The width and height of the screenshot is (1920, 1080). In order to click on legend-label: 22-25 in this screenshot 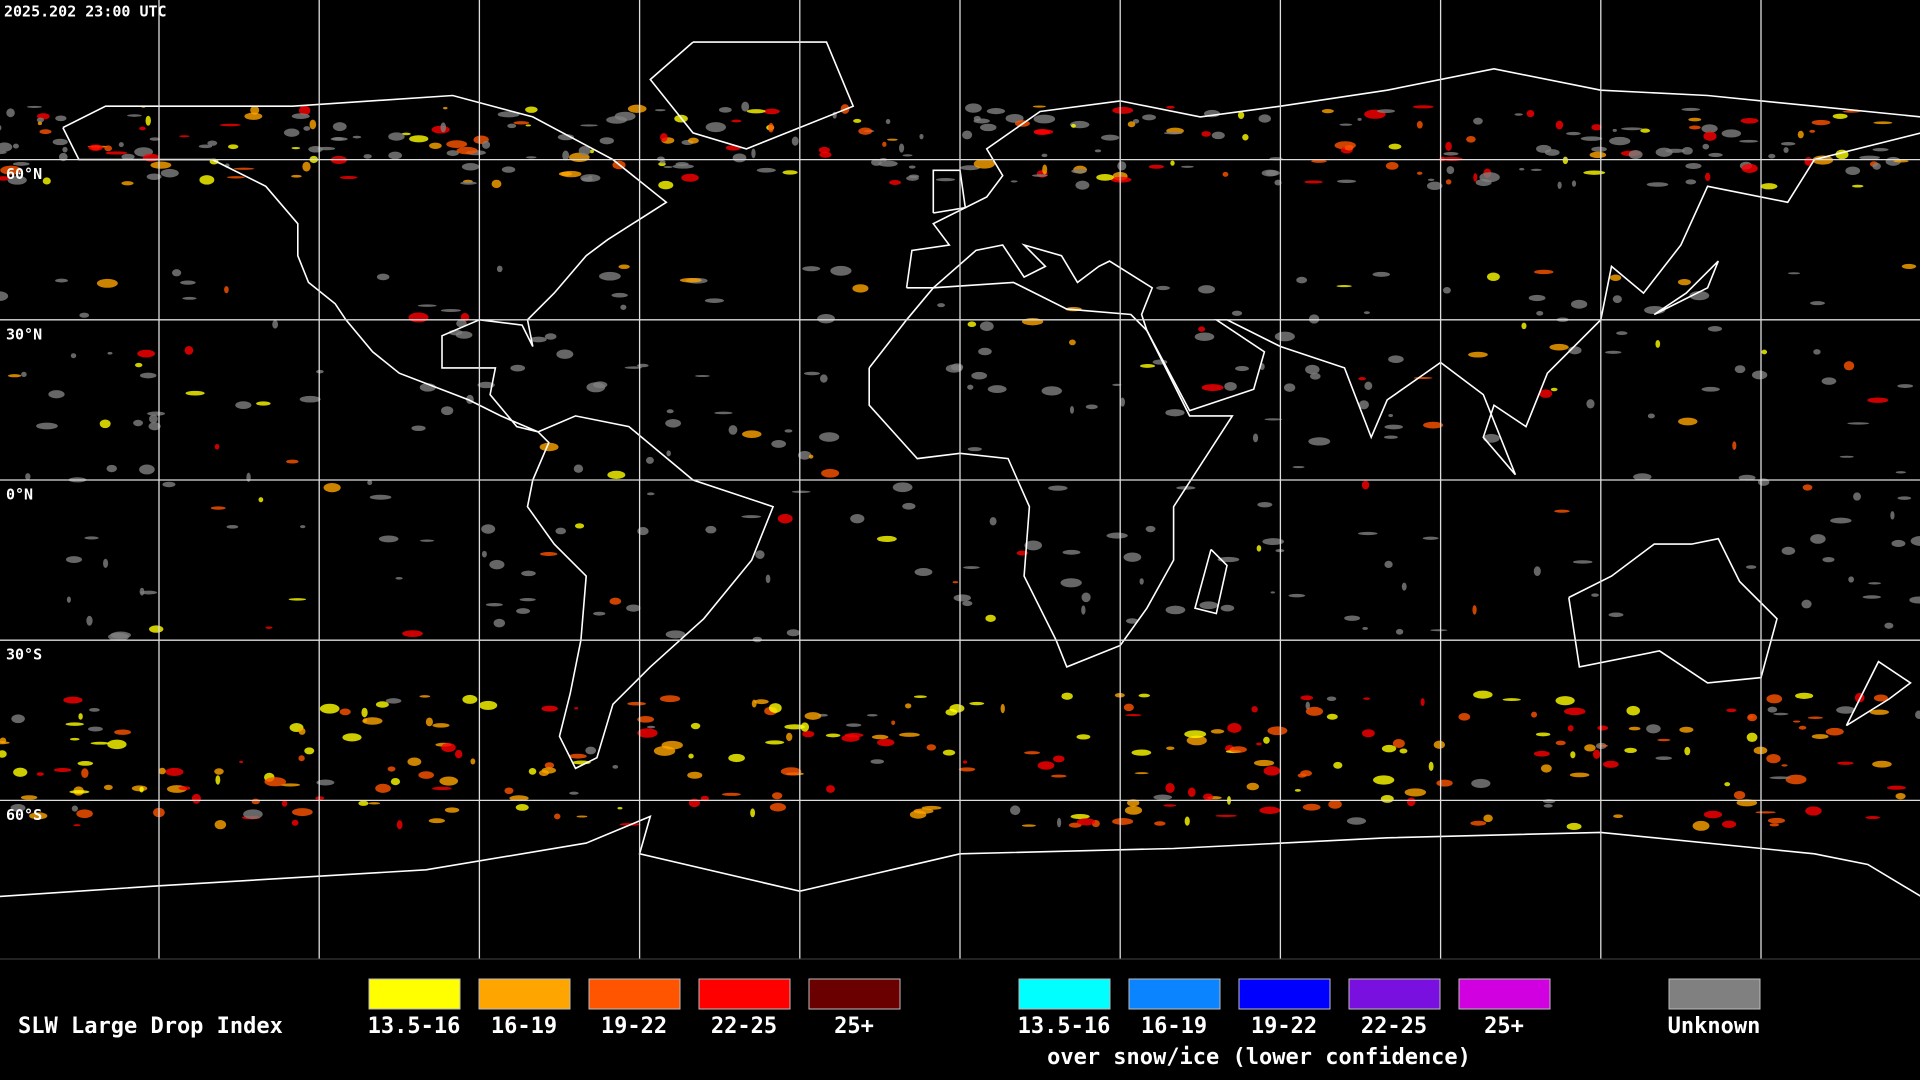, I will do `click(744, 1026)`.